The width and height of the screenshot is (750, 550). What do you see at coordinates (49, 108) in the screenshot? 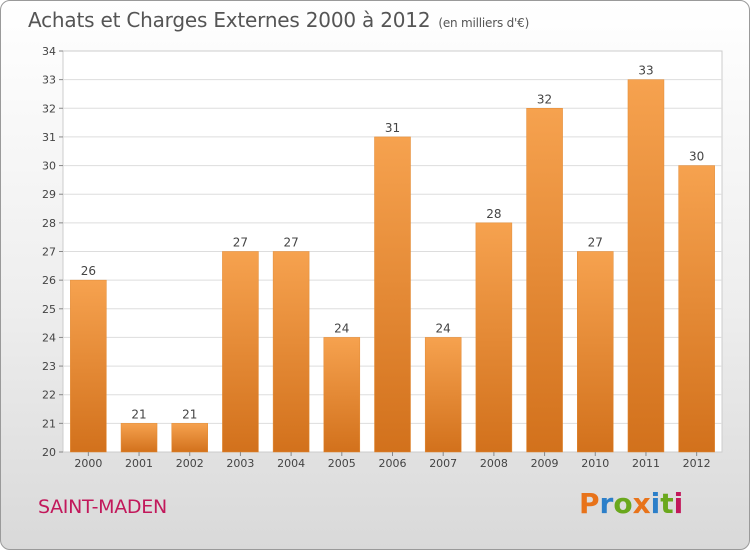
I see `y-tick-label: 32` at bounding box center [49, 108].